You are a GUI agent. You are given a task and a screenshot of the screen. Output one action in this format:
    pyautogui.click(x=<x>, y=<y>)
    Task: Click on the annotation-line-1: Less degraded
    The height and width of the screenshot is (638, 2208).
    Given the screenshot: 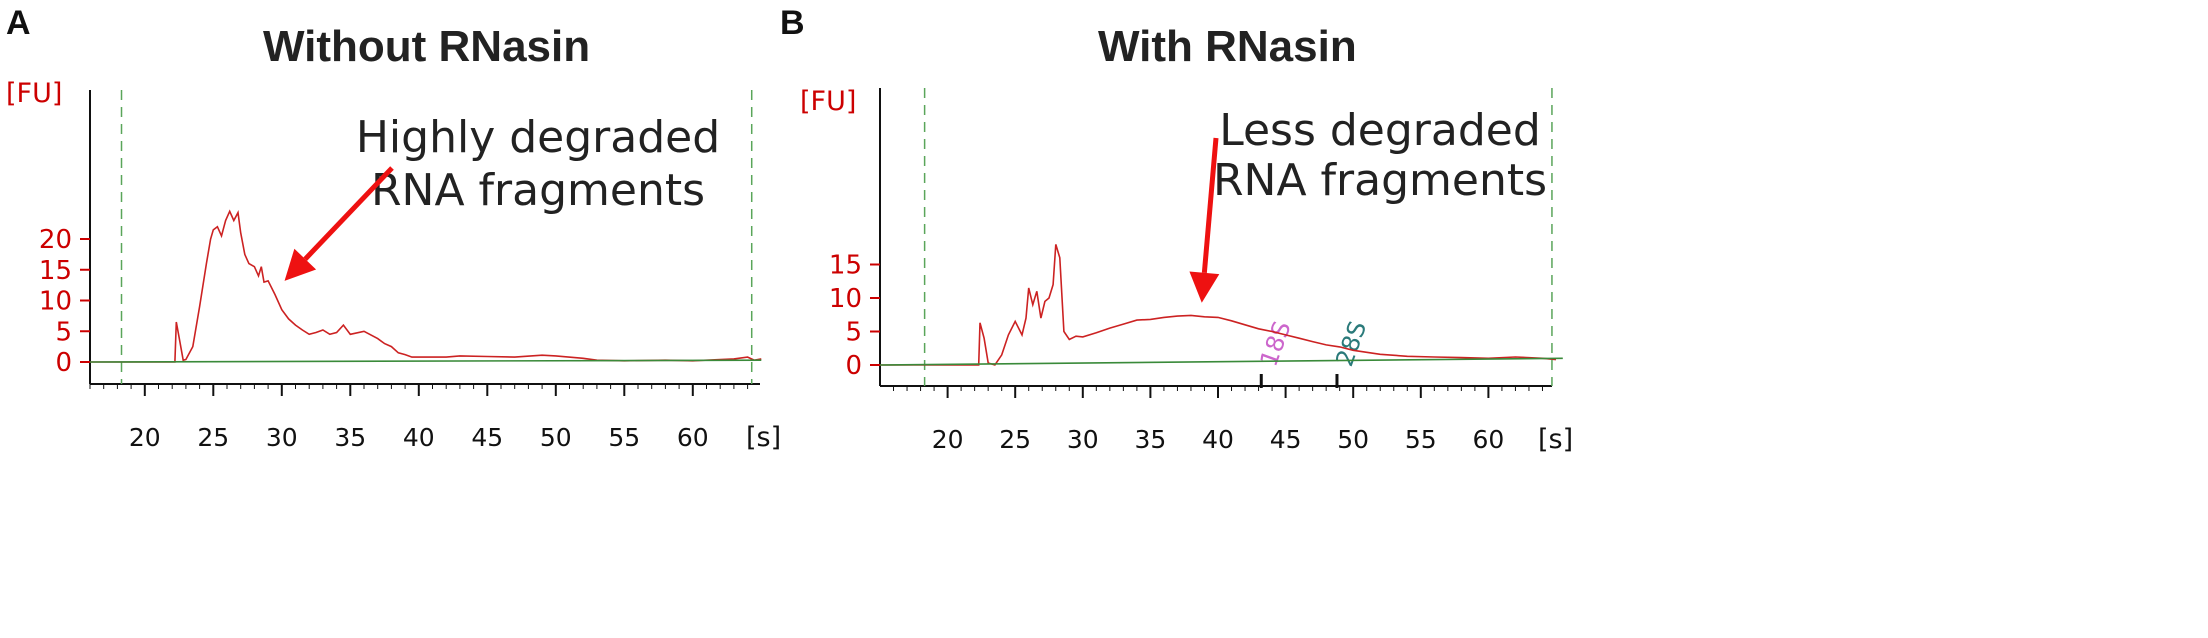 What is the action you would take?
    pyautogui.click(x=1380, y=130)
    